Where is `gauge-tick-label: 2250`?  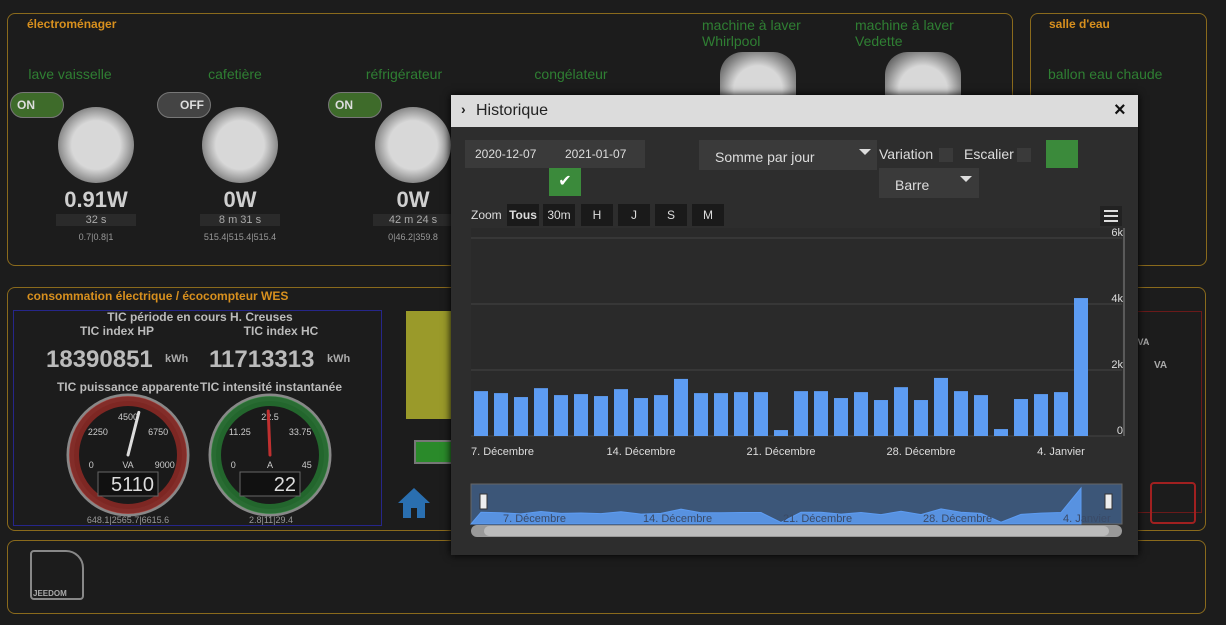 gauge-tick-label: 2250 is located at coordinates (98, 432).